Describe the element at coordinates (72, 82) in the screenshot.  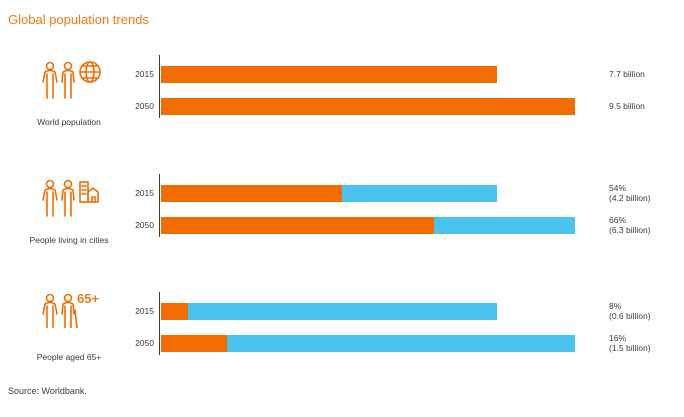
I see `couple-globe-icon` at that location.